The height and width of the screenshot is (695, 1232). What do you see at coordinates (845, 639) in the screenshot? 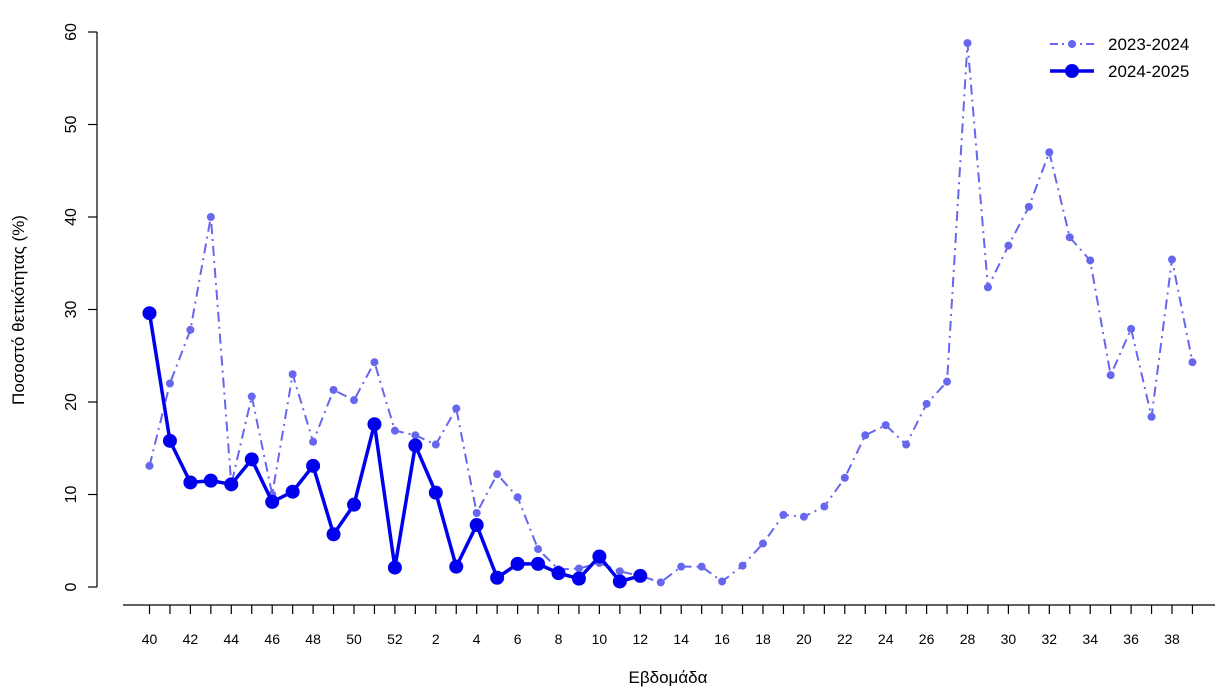
I see `x-tick-label: 22` at bounding box center [845, 639].